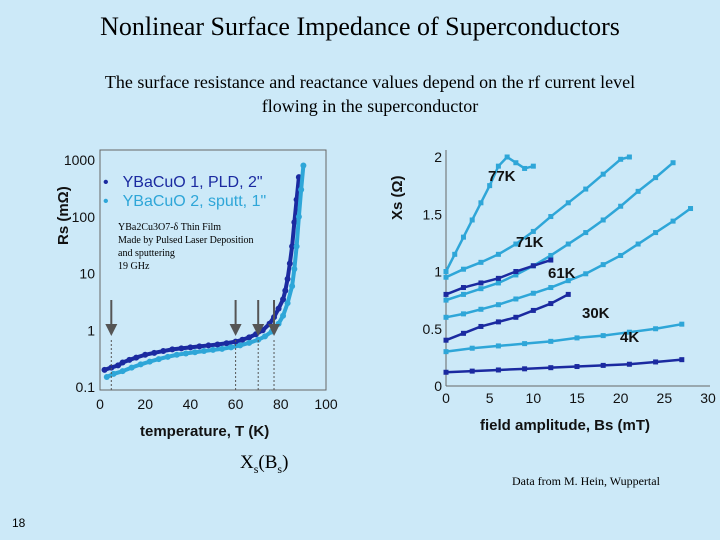 This screenshot has width=720, height=540. Describe the element at coordinates (563, 366) in the screenshot. I see `xs-series-line` at that location.